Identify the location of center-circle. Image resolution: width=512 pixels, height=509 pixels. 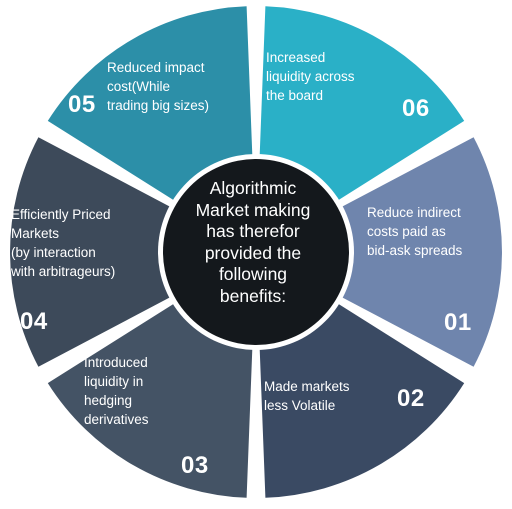
(256, 252).